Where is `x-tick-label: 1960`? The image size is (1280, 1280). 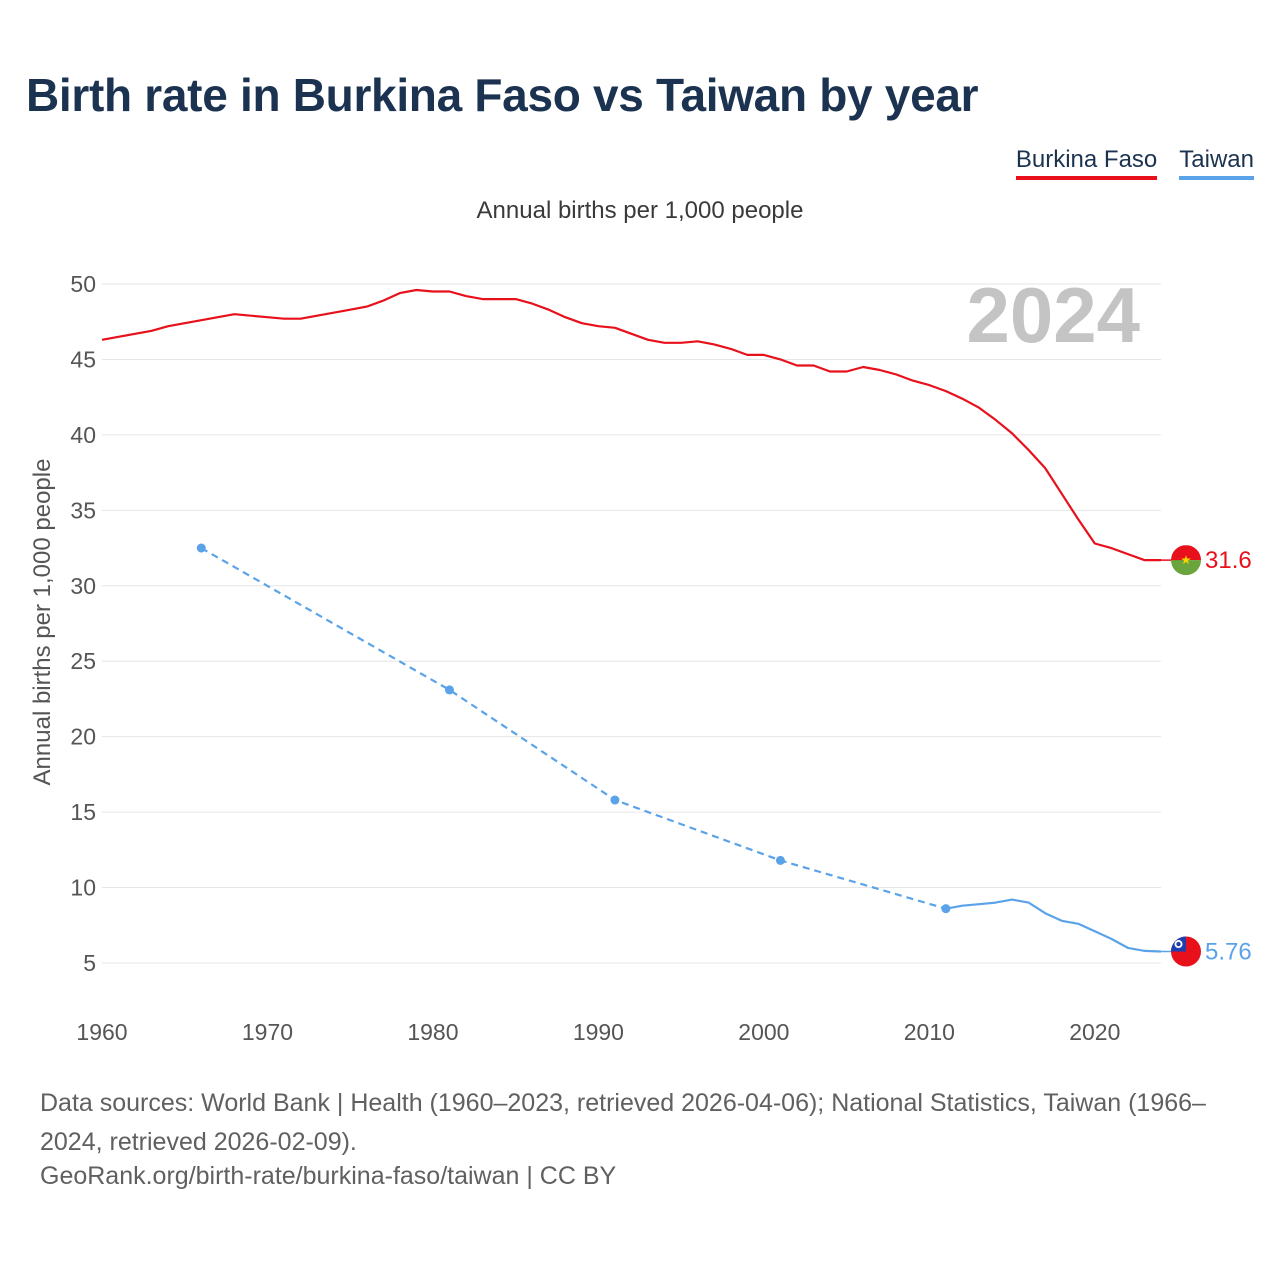
x-tick-label: 1960 is located at coordinates (101, 1032).